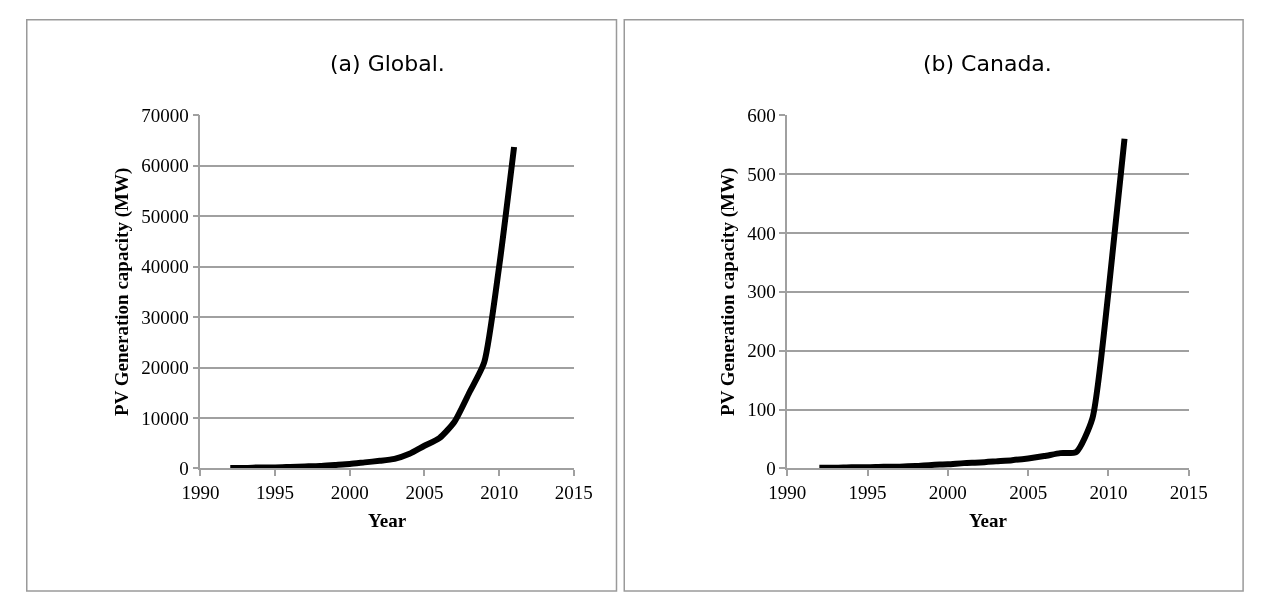  Describe the element at coordinates (165, 418) in the screenshot. I see `y-tick-label: 10000` at that location.